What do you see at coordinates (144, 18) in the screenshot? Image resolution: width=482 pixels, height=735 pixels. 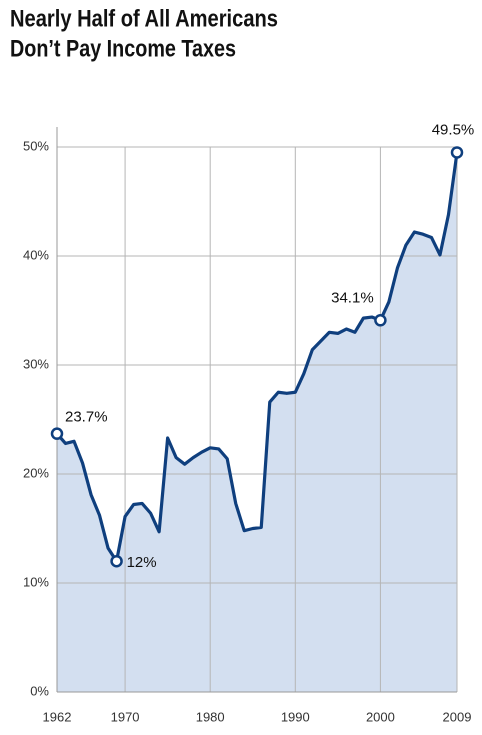 I see `chart-title: Nearly Half of All Americans` at bounding box center [144, 18].